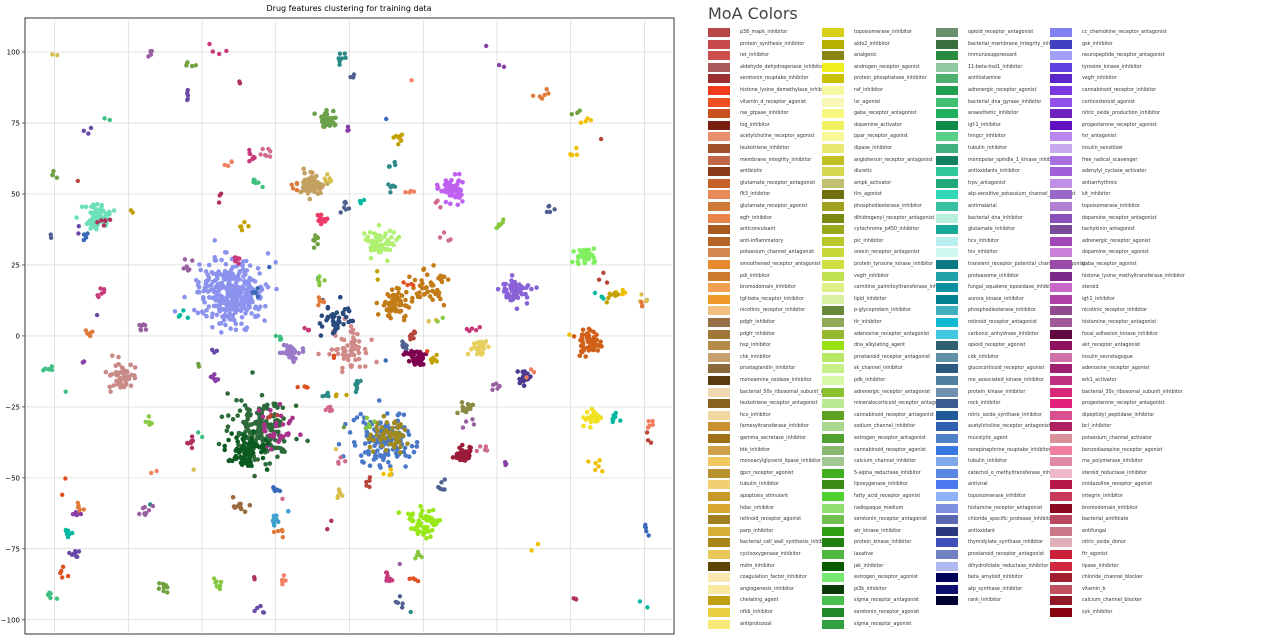 The width and height of the screenshot is (1280, 640). Describe the element at coordinates (887, 230) in the screenshot. I see `legend-label: cytochrome_p450_inhibitor` at that location.